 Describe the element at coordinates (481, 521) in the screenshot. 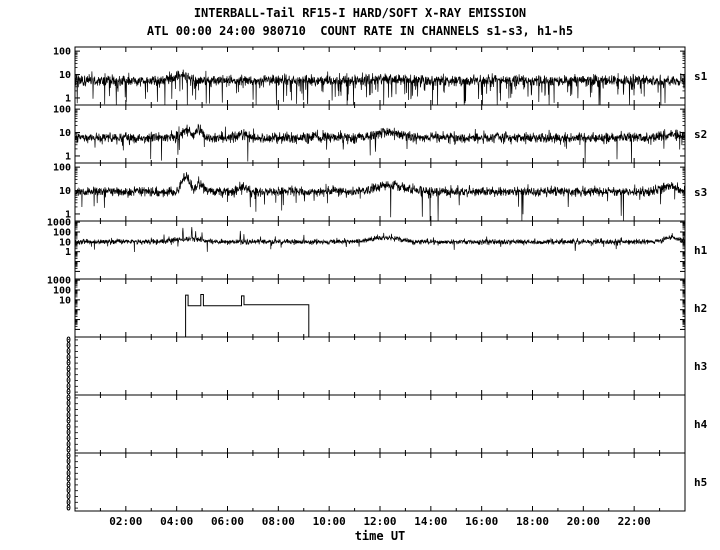

I see `x-tick-label: 16:00` at that location.